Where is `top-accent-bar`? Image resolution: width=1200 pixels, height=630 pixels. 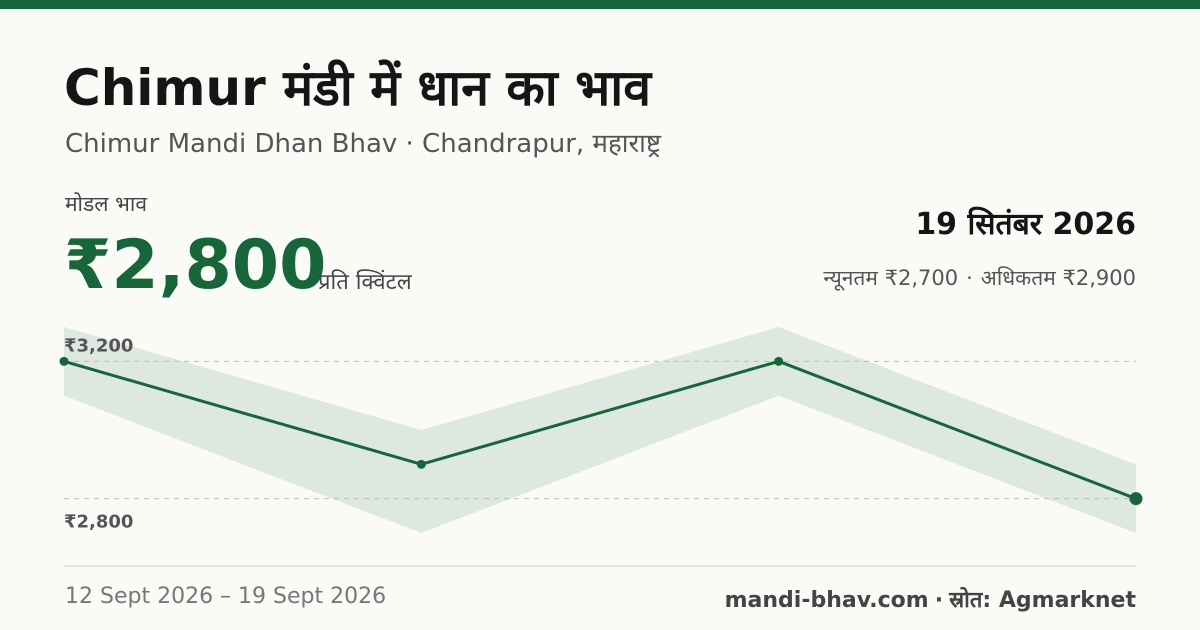
top-accent-bar is located at coordinates (600, 4).